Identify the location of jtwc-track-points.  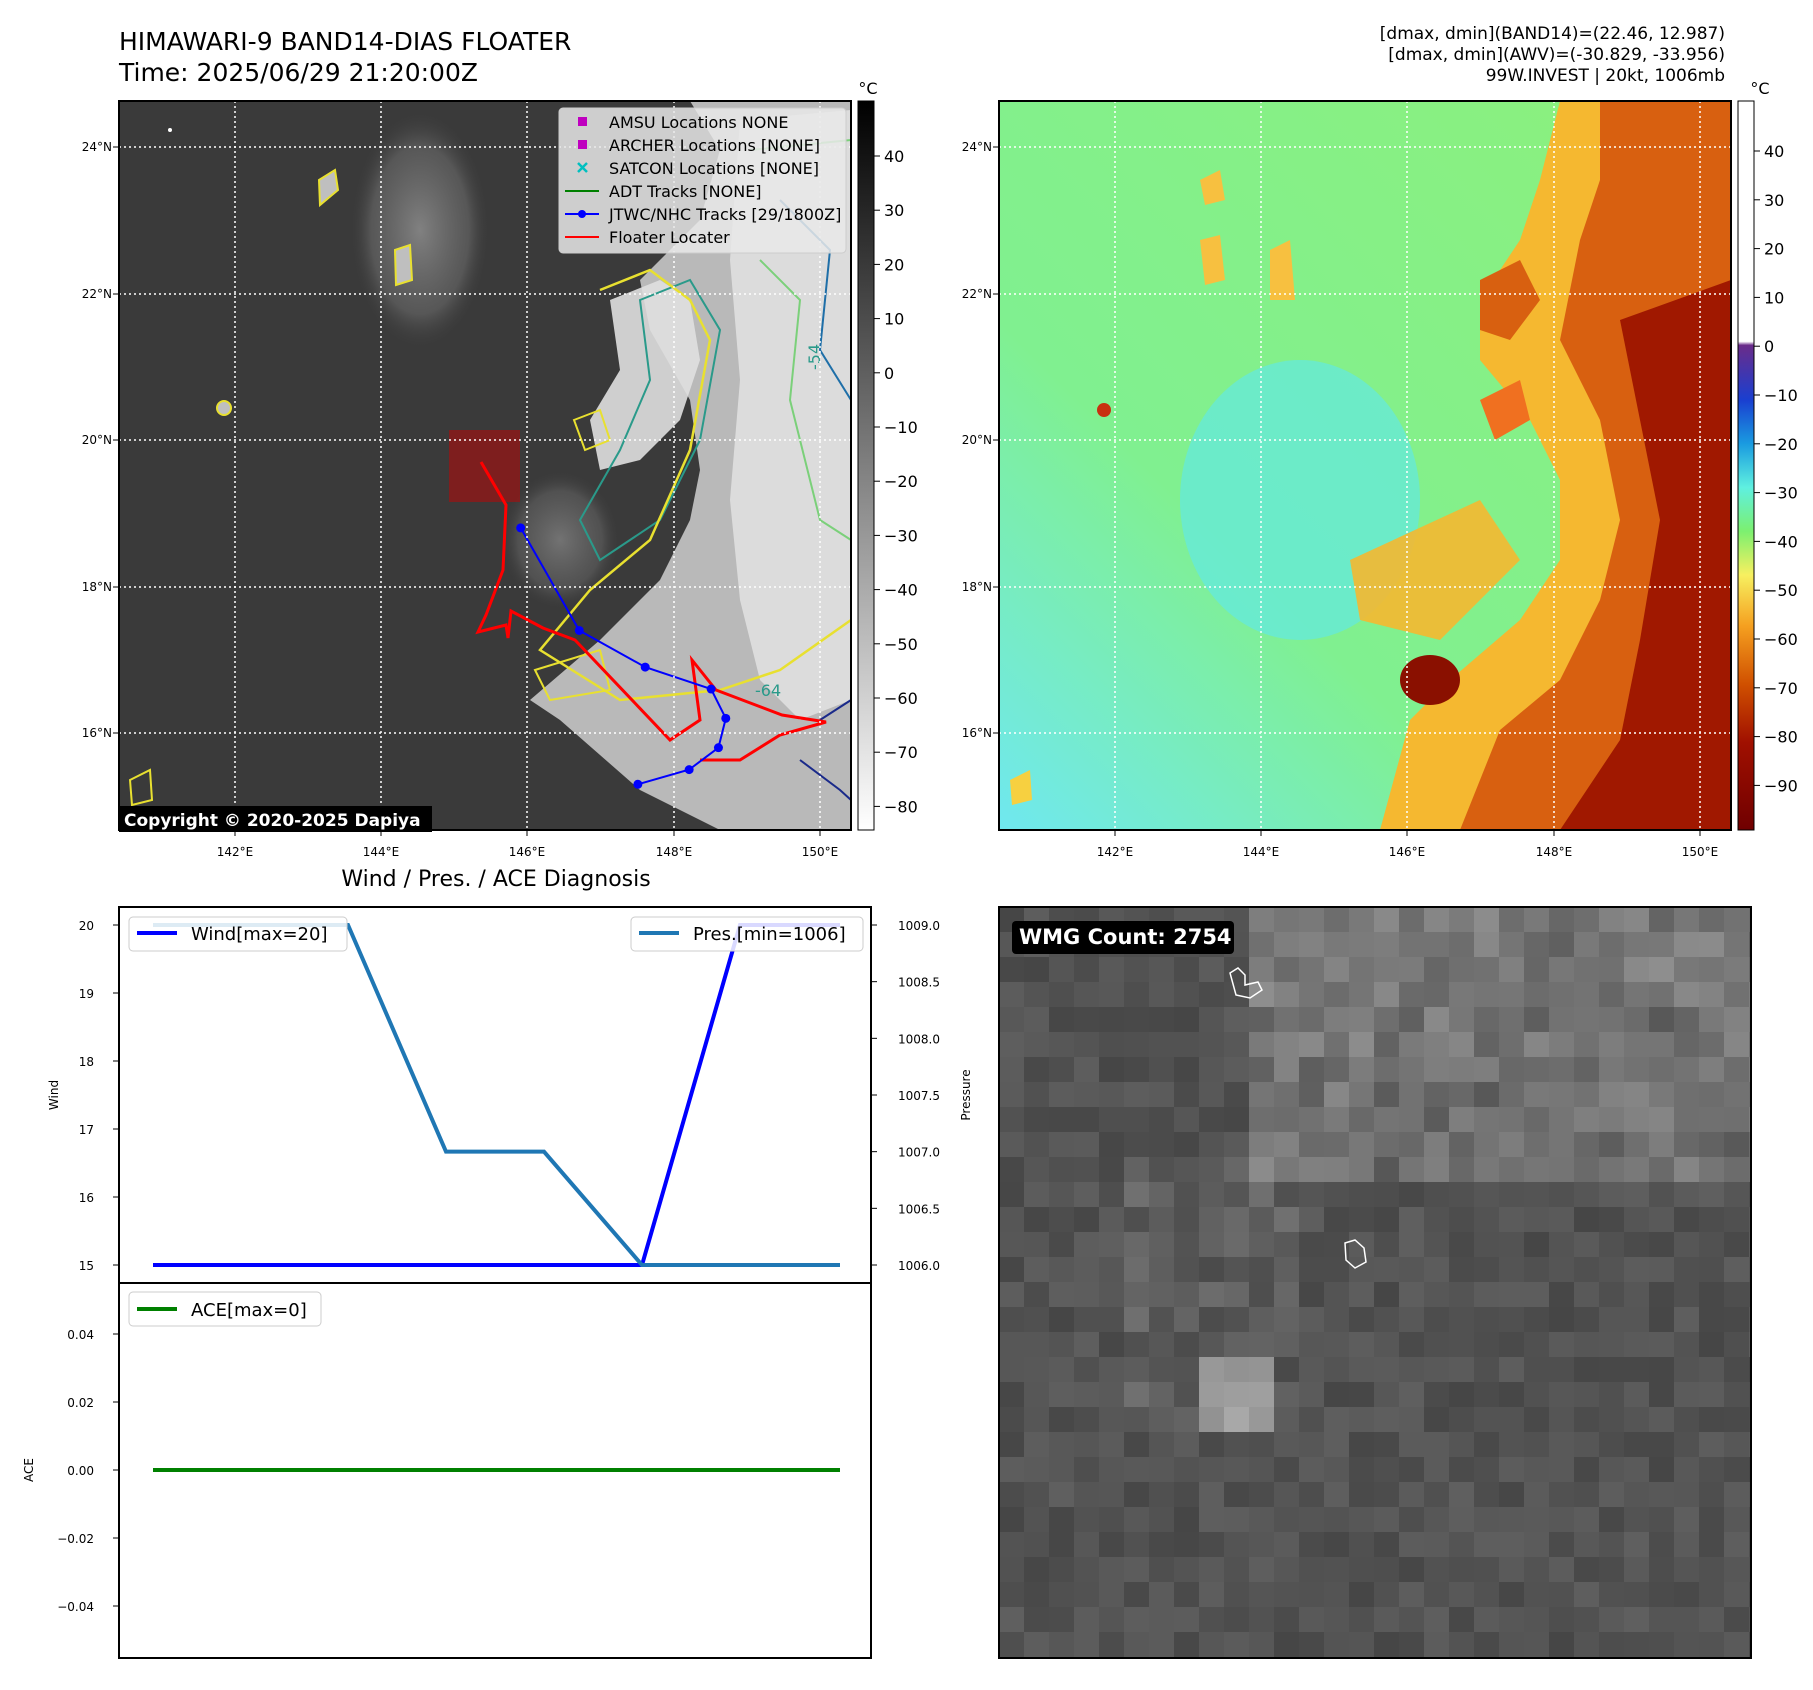
(623, 656).